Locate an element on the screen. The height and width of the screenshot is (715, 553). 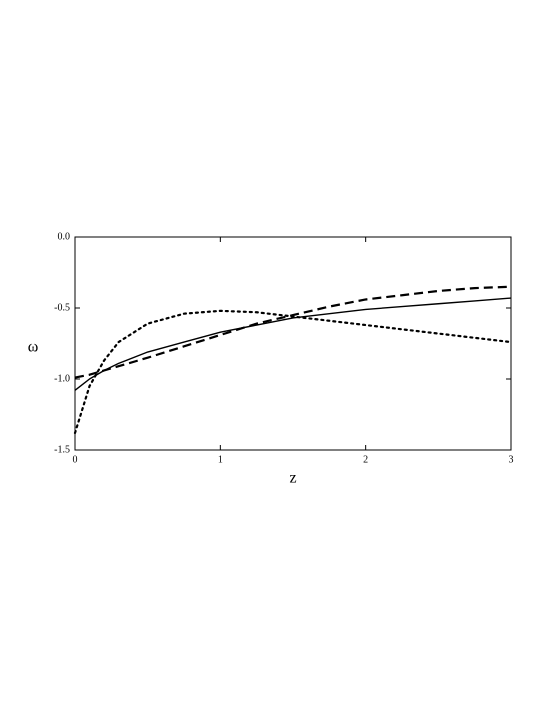
y-tick-label: 0.0 is located at coordinates (64, 236).